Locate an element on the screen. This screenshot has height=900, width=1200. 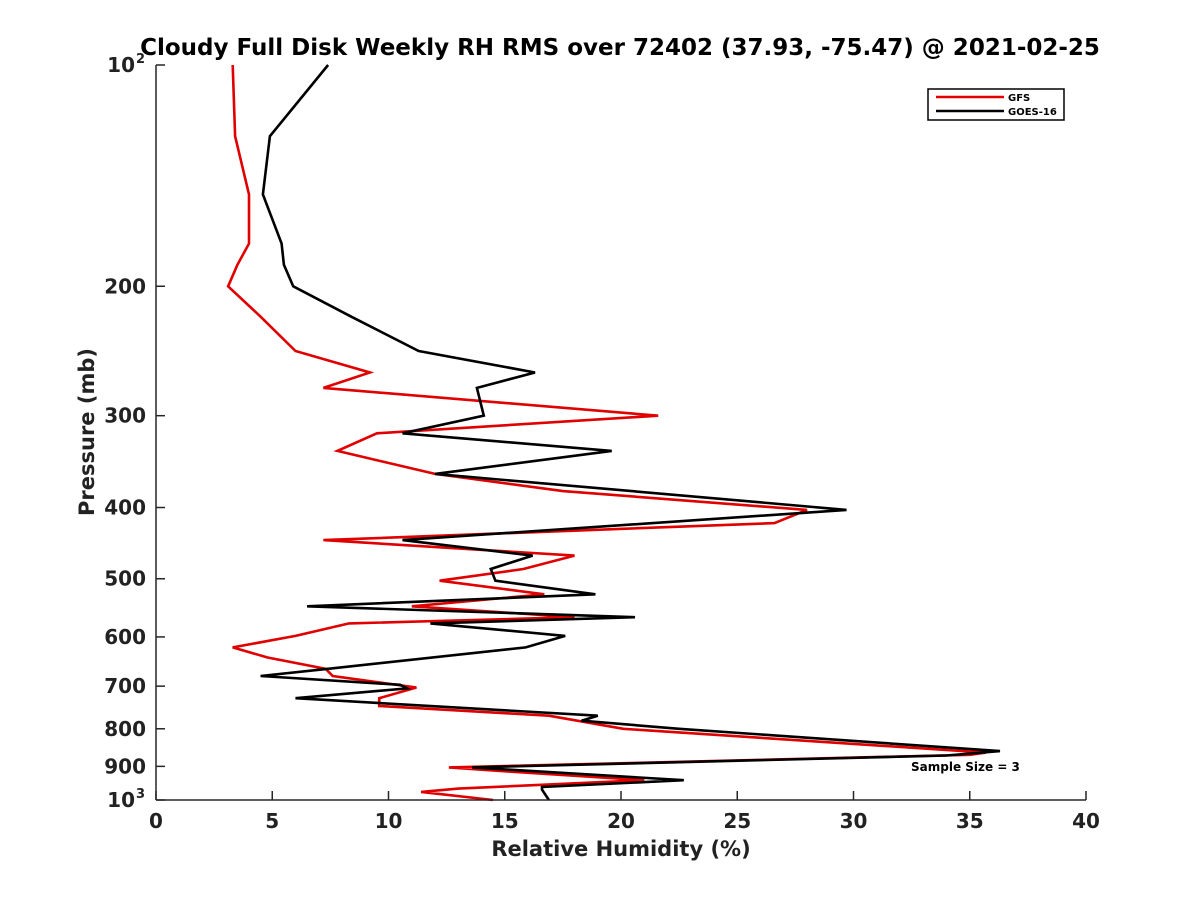
x-tick-label: 0 is located at coordinates (156, 821).